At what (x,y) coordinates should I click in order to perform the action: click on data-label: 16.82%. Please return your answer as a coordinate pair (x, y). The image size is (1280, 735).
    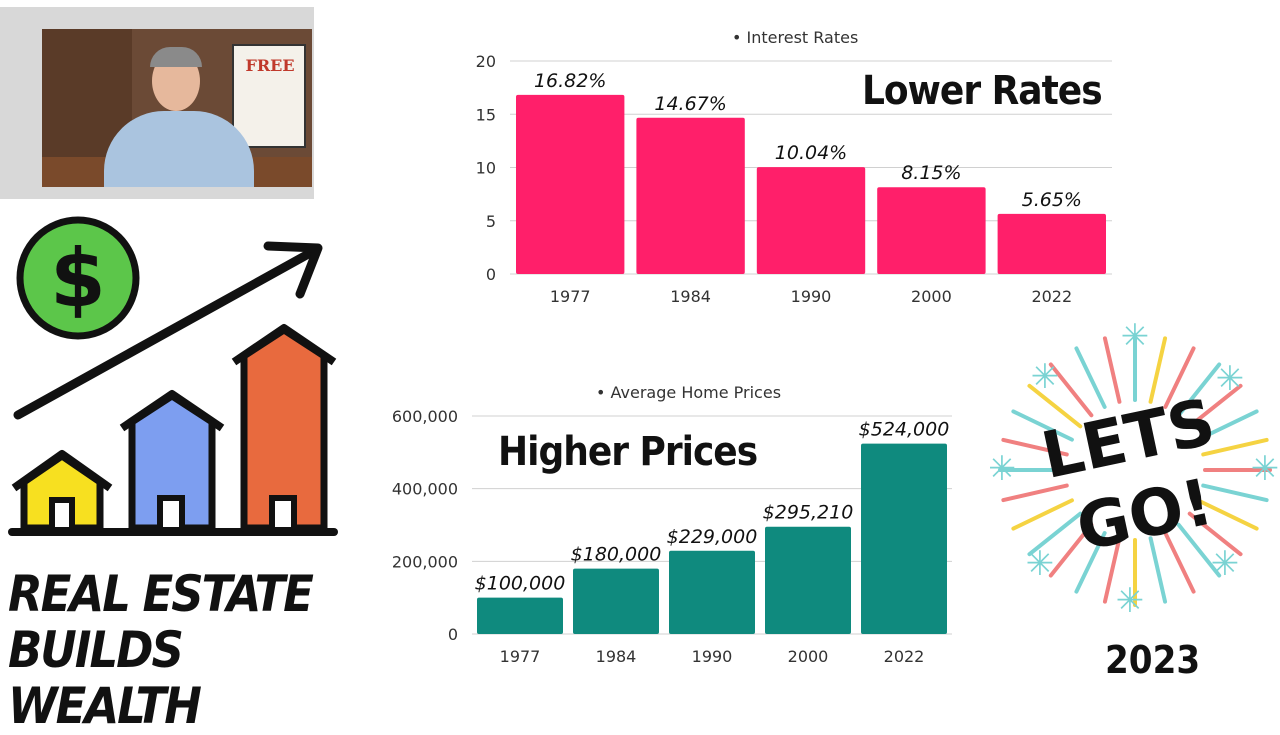
    Looking at the image, I should click on (570, 81).